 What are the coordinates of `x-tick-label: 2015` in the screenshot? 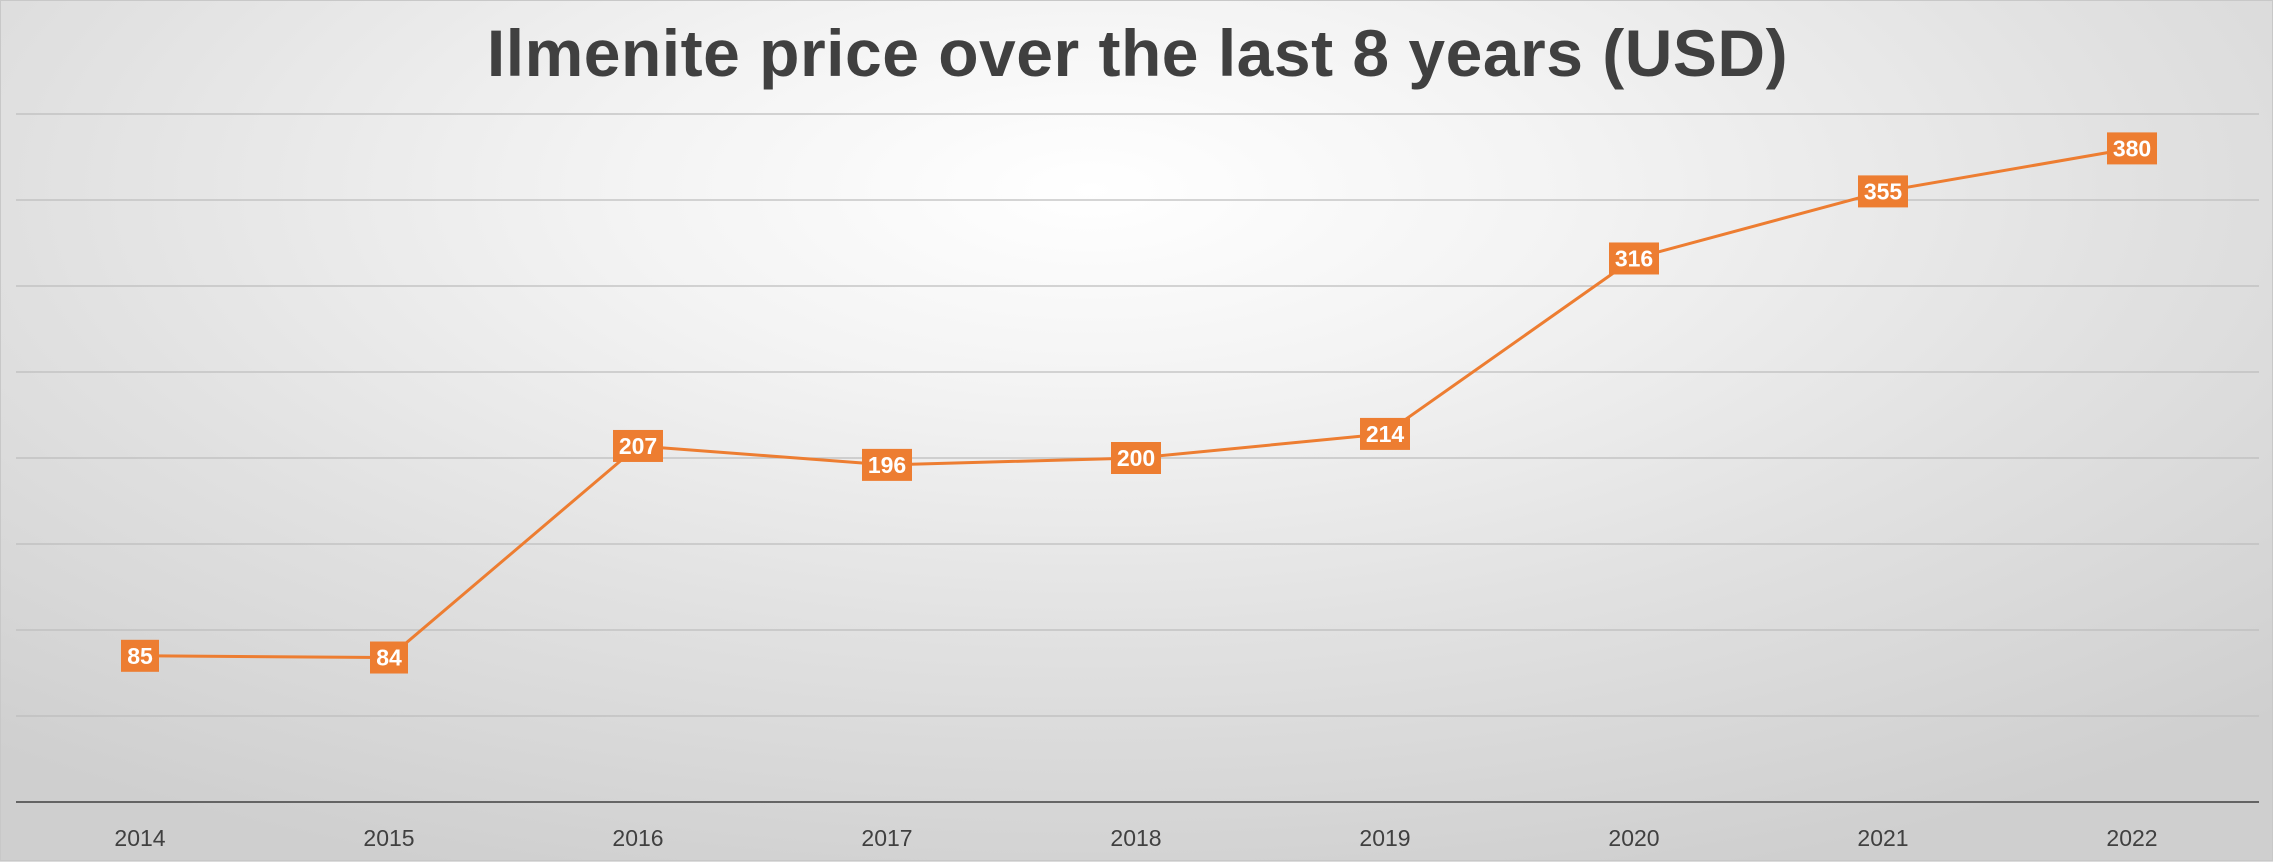 It's located at (388, 838).